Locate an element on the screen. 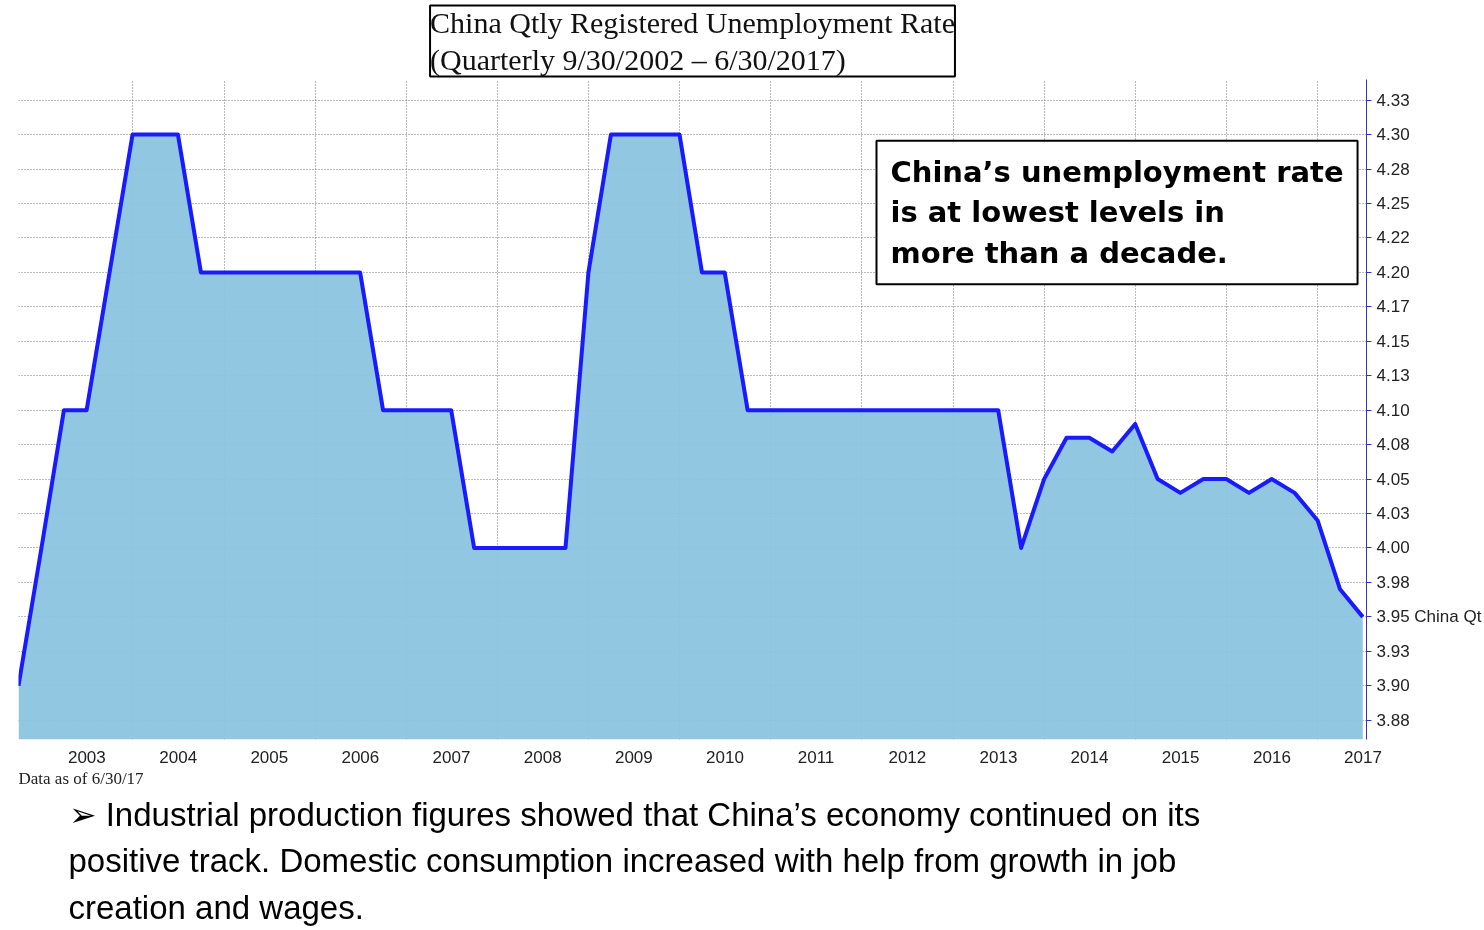 The height and width of the screenshot is (930, 1484). y-tick-label: 4.28 is located at coordinates (1393, 169).